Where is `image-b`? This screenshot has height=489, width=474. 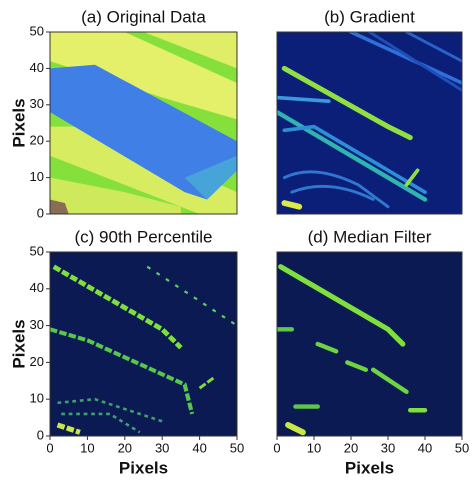 image-b is located at coordinates (369, 123).